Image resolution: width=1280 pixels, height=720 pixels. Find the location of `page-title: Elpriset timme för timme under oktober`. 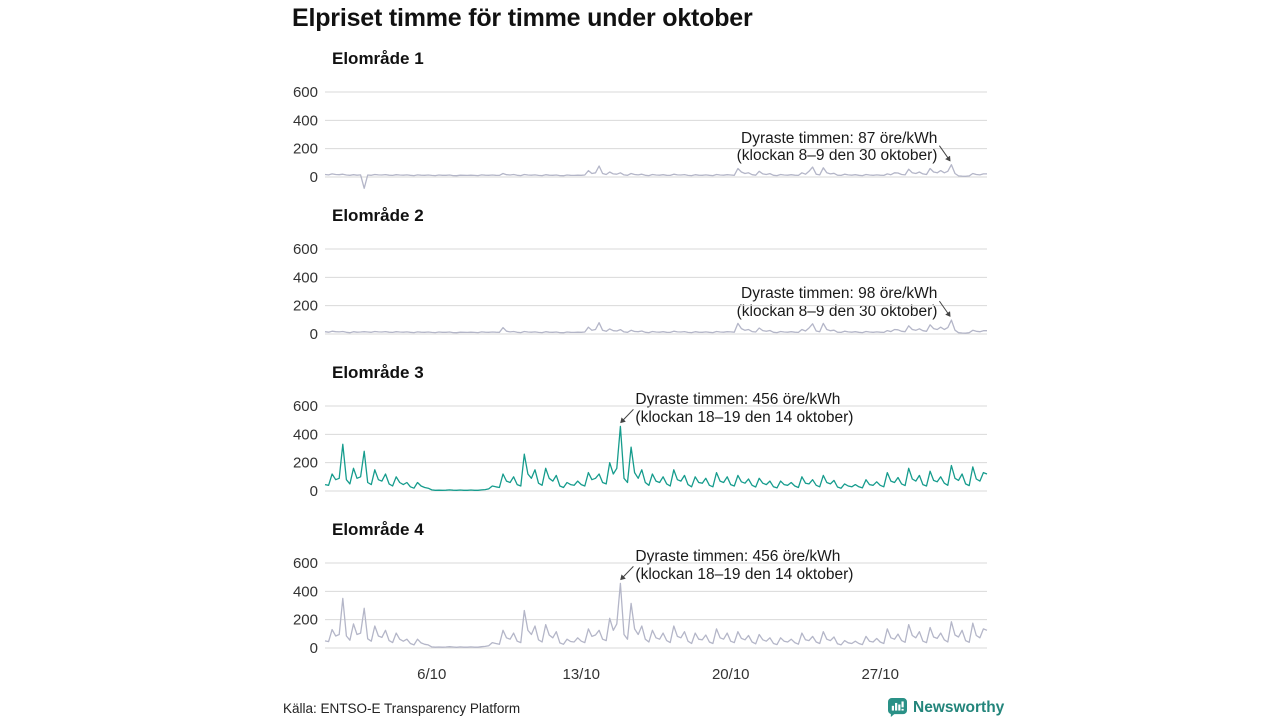

page-title: Elpriset timme för timme under oktober is located at coordinates (522, 18).